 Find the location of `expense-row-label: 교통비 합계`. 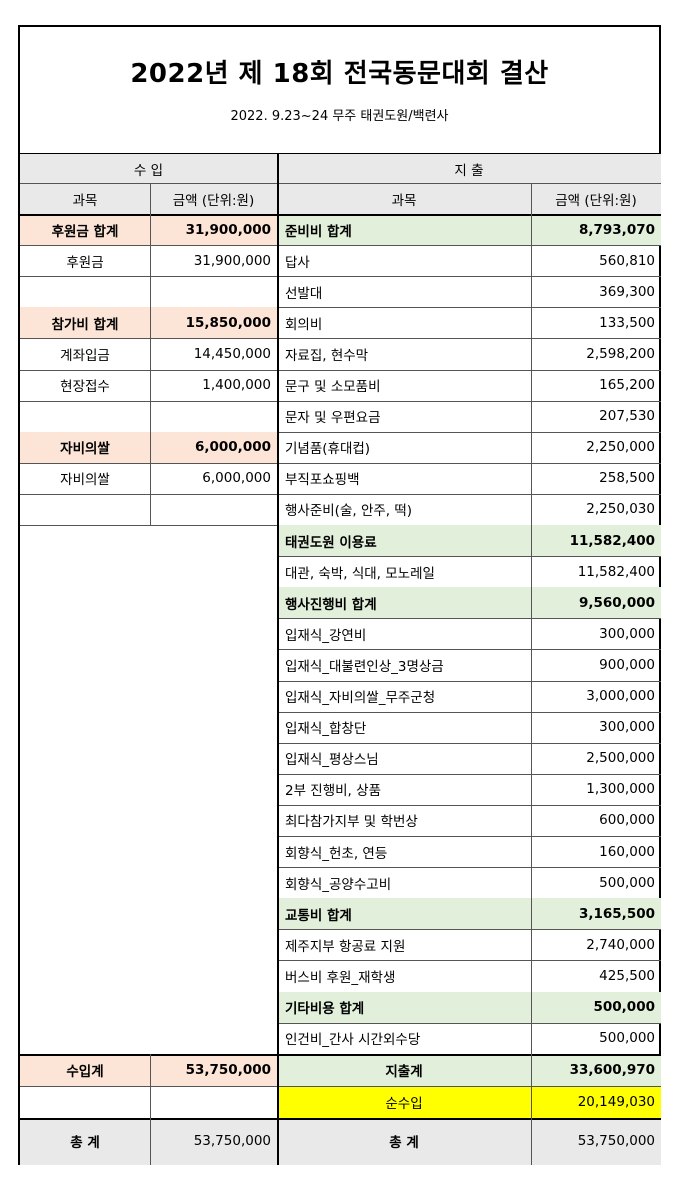

expense-row-label: 교통비 합계 is located at coordinates (404, 914).